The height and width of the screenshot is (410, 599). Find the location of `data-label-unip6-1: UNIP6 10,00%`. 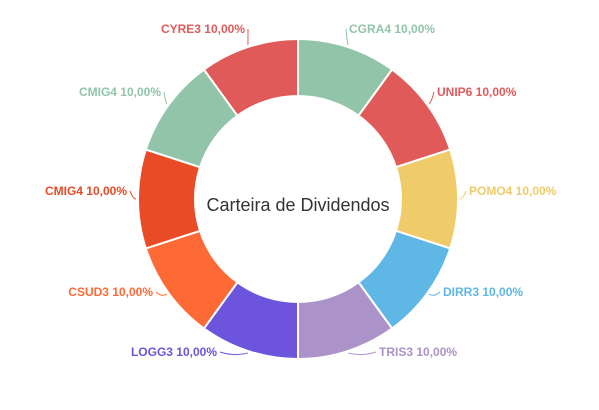

data-label-unip6-1: UNIP6 10,00% is located at coordinates (477, 92).